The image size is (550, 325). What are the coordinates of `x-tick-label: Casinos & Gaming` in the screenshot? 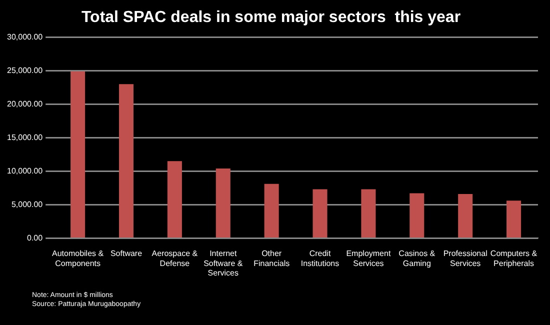 It's located at (417, 258).